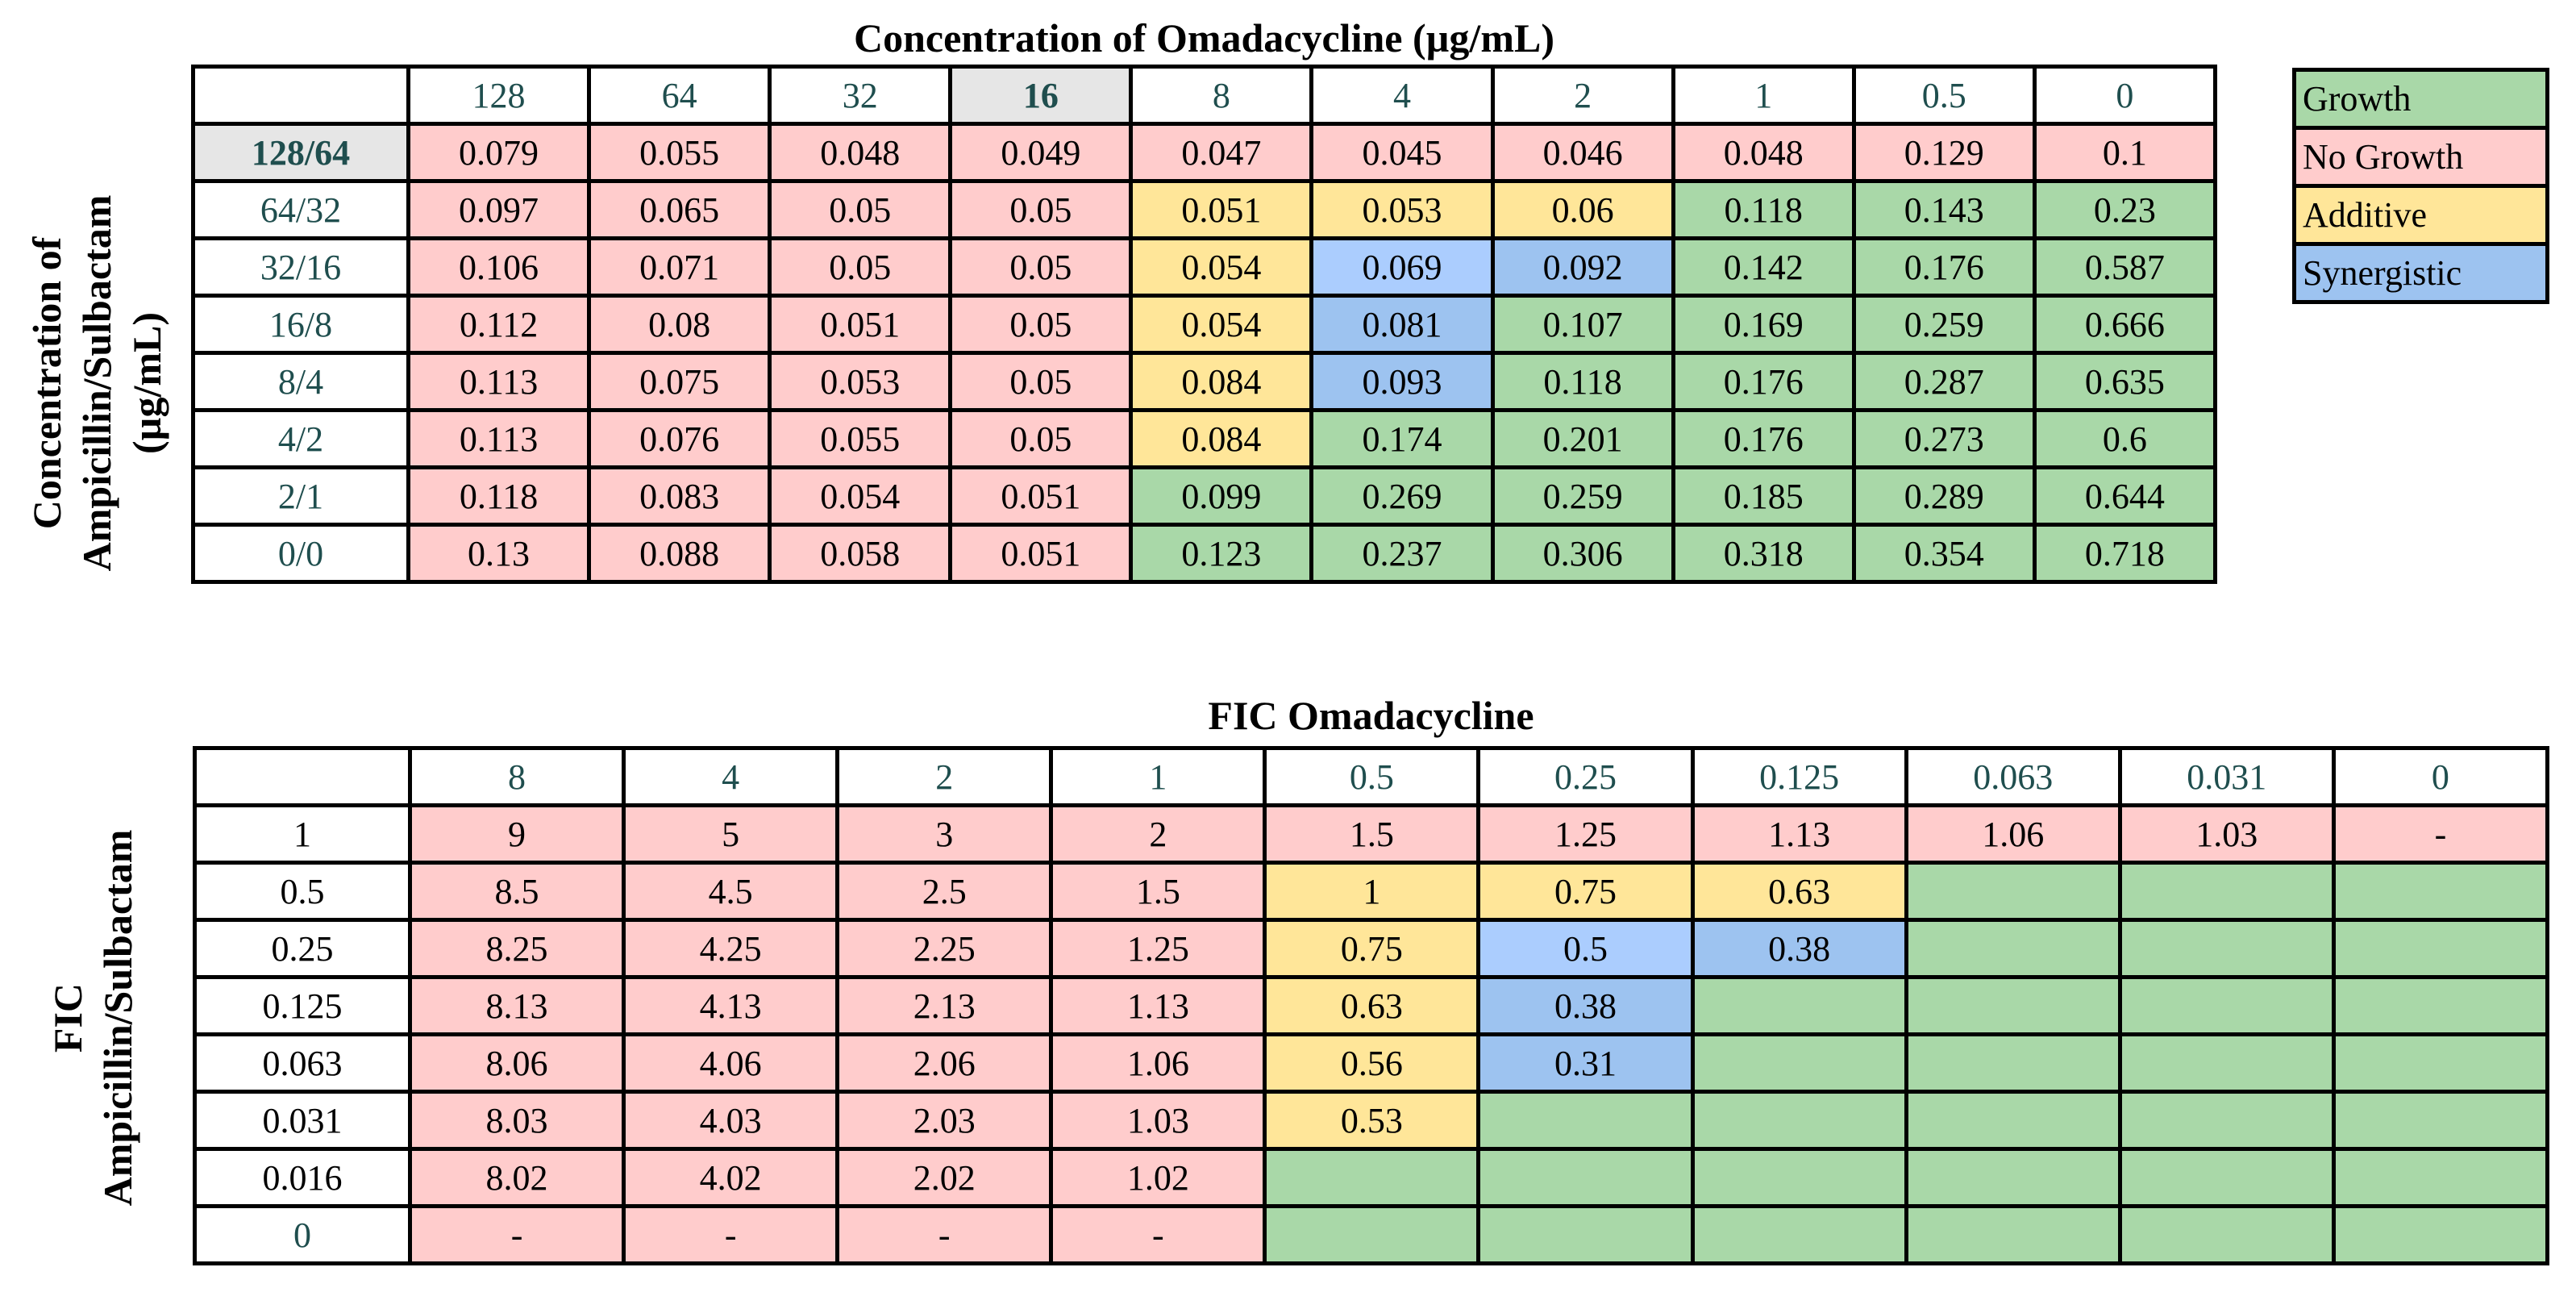  Describe the element at coordinates (731, 1063) in the screenshot. I see `data-cell: 4.06` at that location.